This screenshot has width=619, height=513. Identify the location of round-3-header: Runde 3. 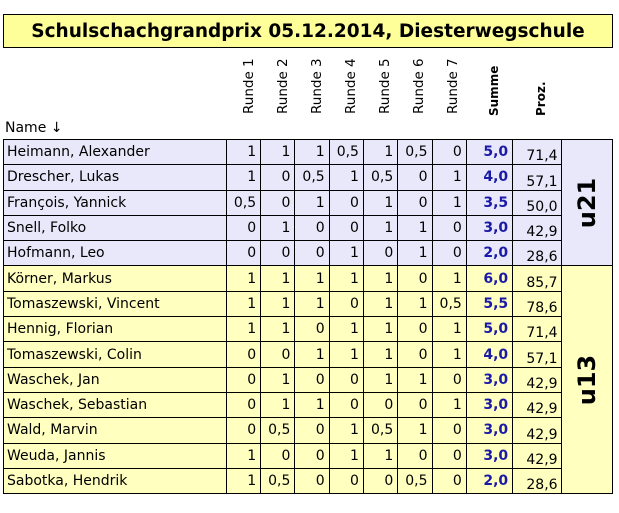
(317, 86).